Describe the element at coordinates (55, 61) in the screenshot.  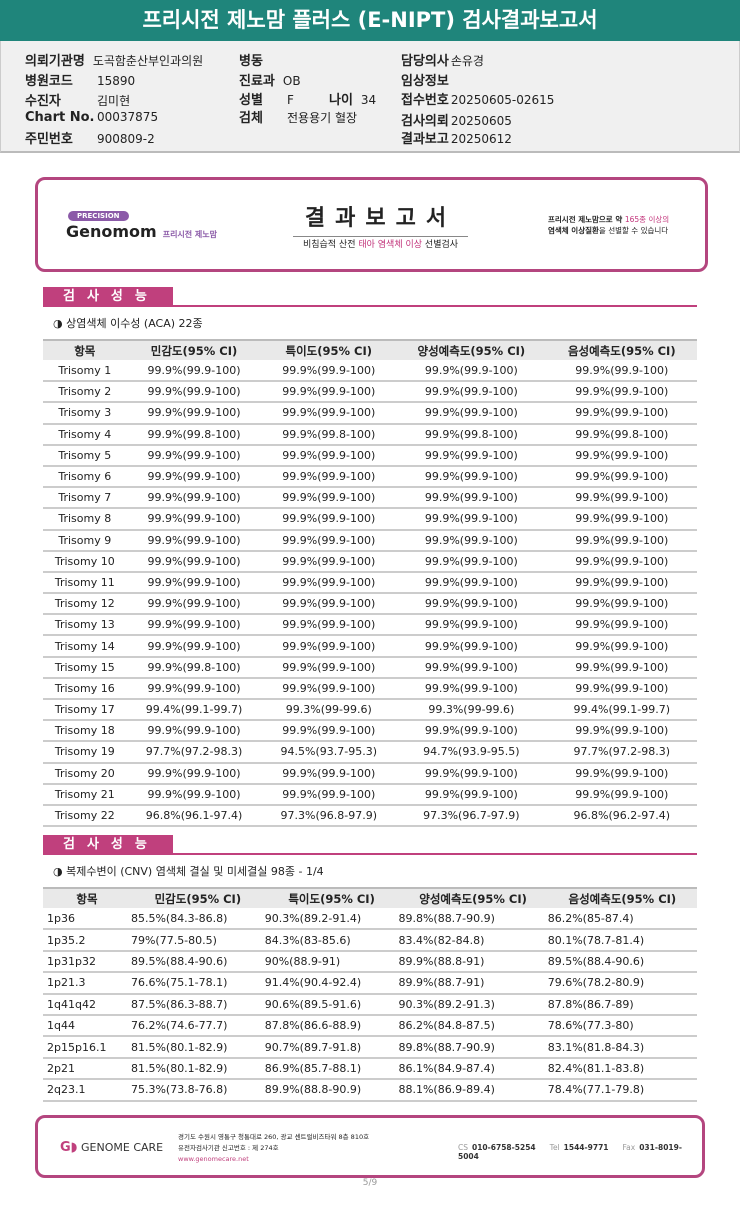
I see `label: 의뢰기관명` at that location.